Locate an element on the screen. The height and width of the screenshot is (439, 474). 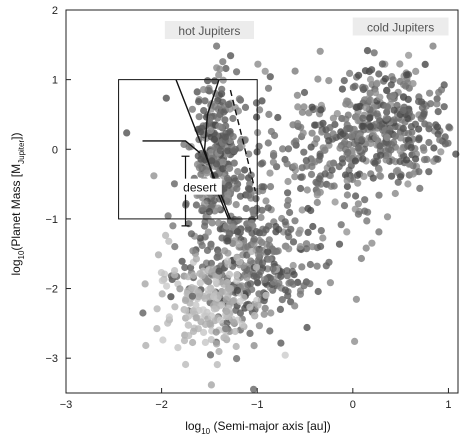
desert-box is located at coordinates (188, 149).